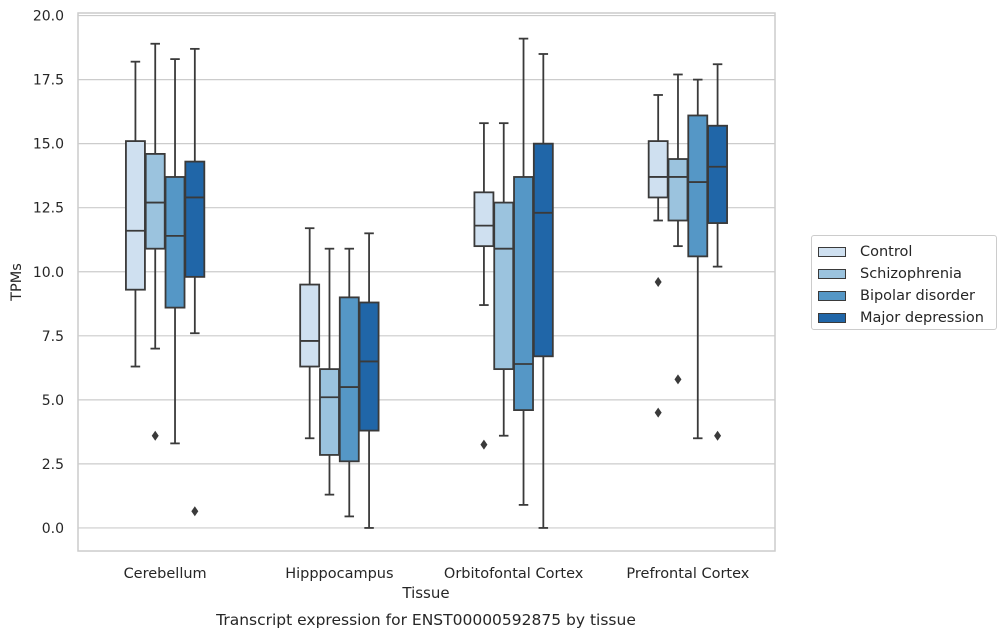 The height and width of the screenshot is (638, 1007). Describe the element at coordinates (53, 465) in the screenshot. I see `y-tick-label: 2.5` at that location.